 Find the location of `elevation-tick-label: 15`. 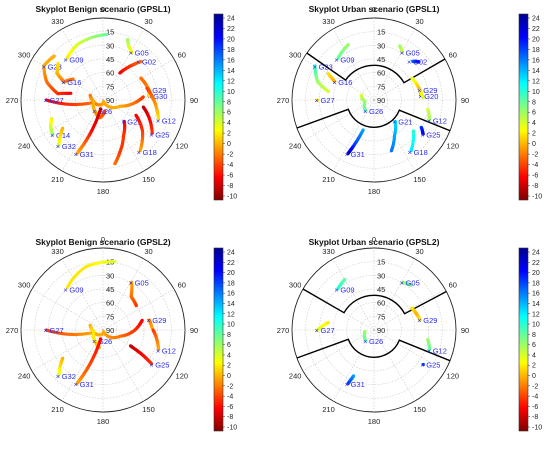

elevation-tick-label: 15 is located at coordinates (110, 32).